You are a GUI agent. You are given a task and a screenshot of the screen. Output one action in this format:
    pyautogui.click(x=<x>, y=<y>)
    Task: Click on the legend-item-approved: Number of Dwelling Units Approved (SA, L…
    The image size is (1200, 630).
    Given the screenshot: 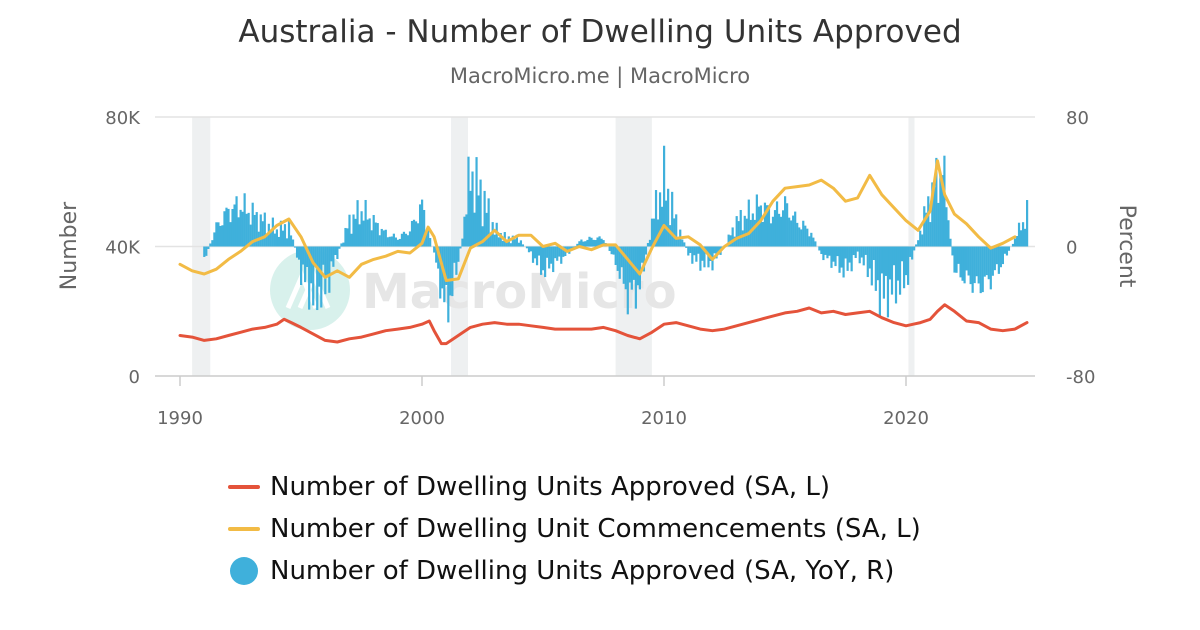 What is the action you would take?
    pyautogui.click(x=574, y=487)
    